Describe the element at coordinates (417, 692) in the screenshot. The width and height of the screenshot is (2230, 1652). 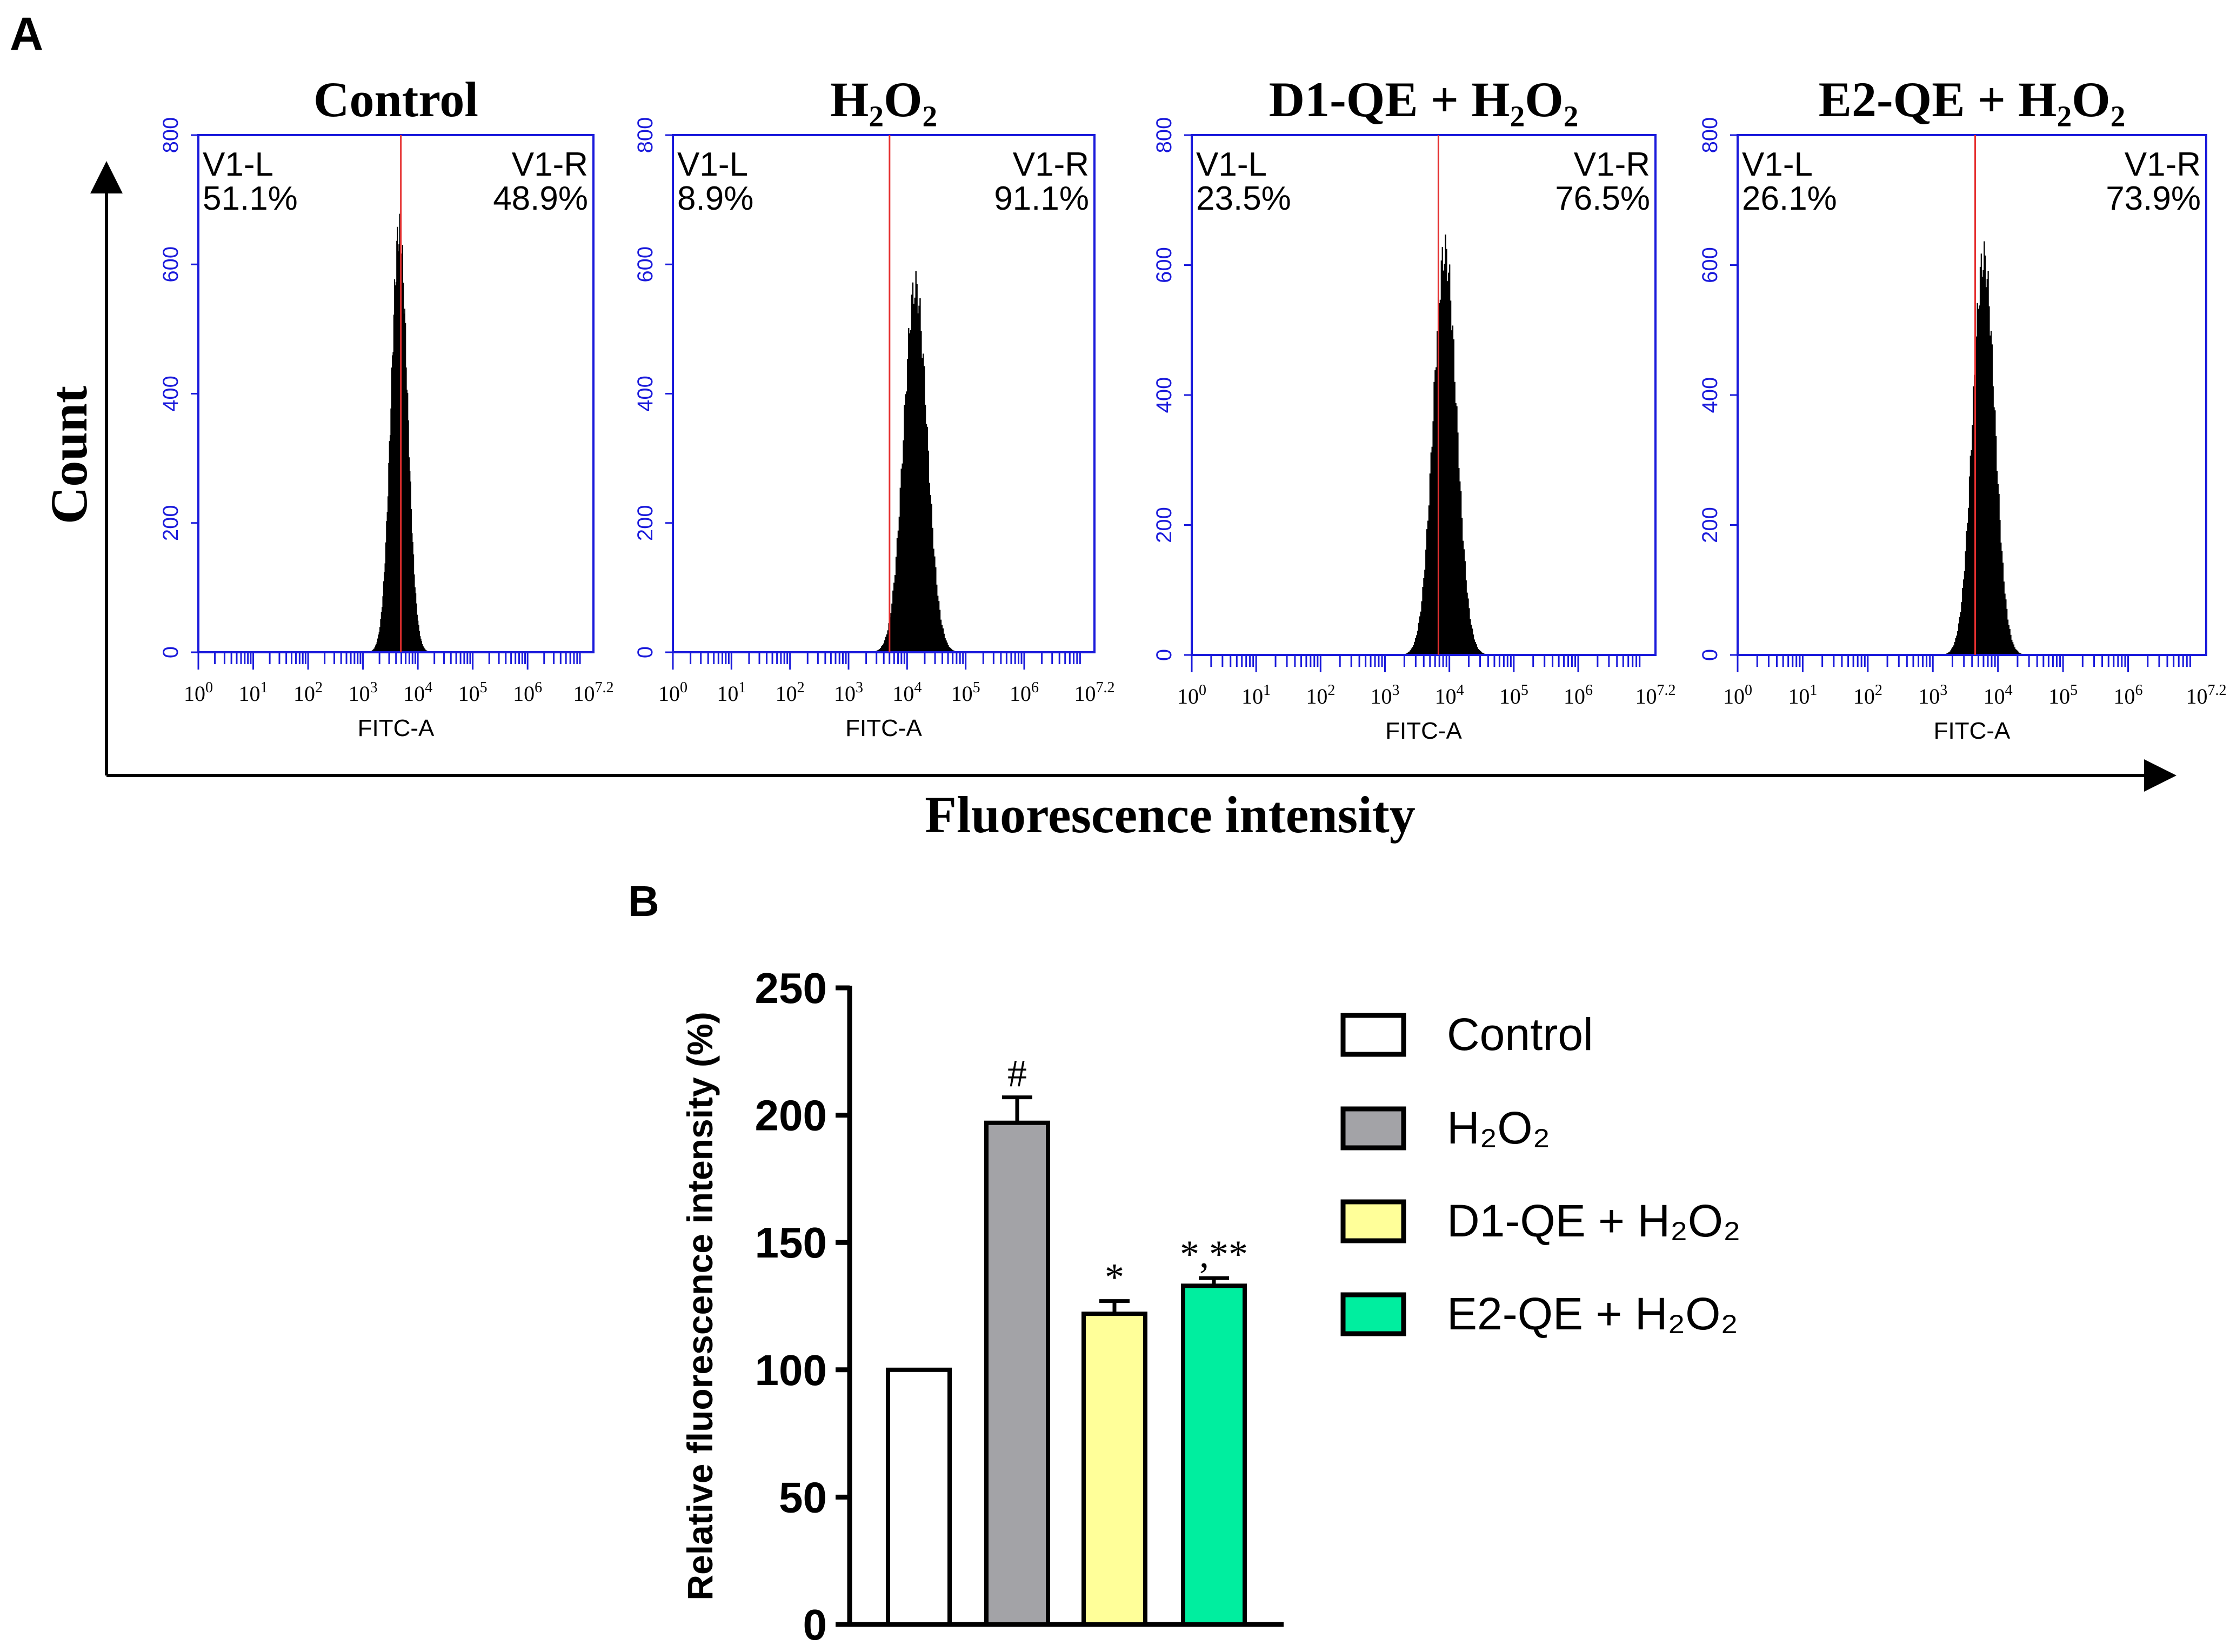
I see `x-tick-label: 10⁴` at that location.